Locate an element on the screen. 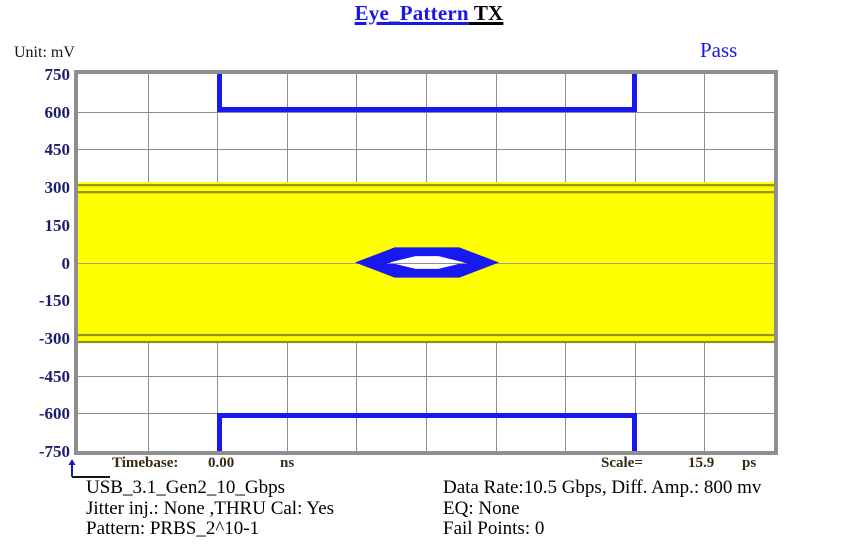 This screenshot has height=557, width=858. timebase-unit: ns is located at coordinates (287, 463).